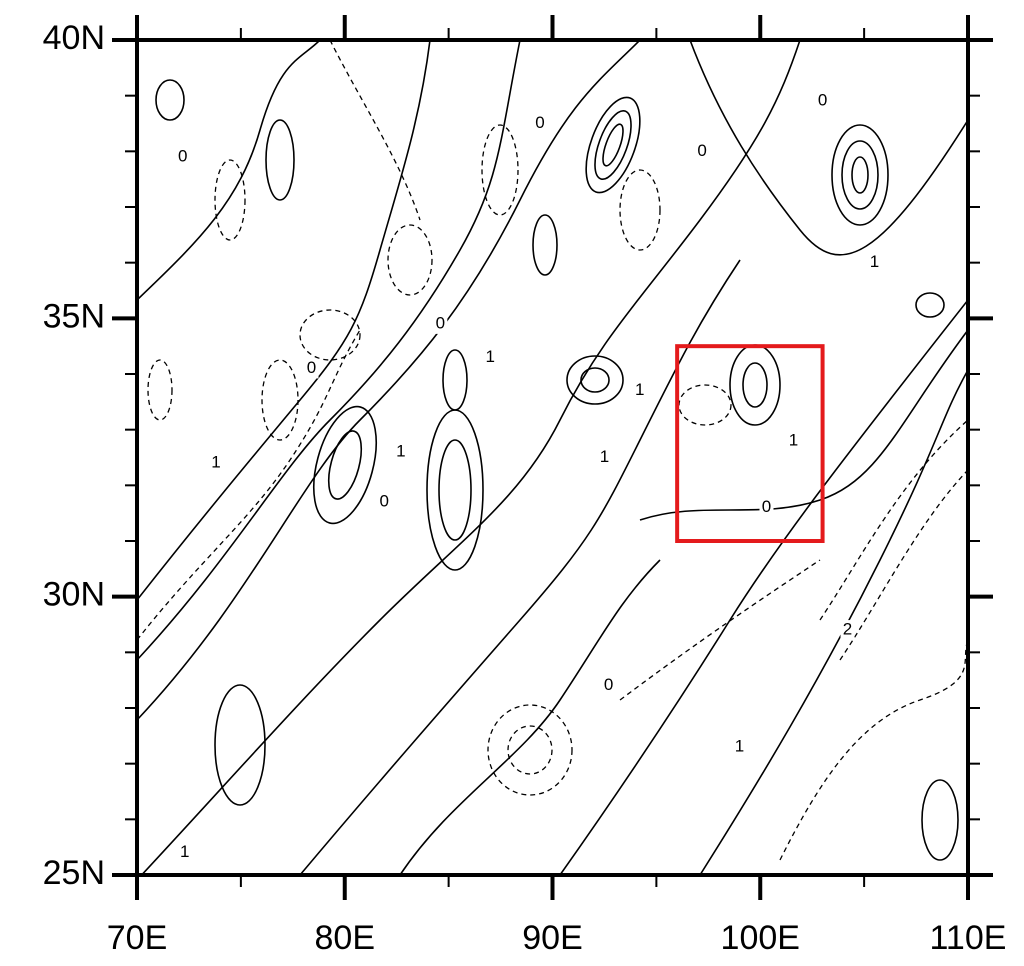 This screenshot has width=1024, height=966. Describe the element at coordinates (74, 595) in the screenshot. I see `y-tick-label: 30N` at that location.